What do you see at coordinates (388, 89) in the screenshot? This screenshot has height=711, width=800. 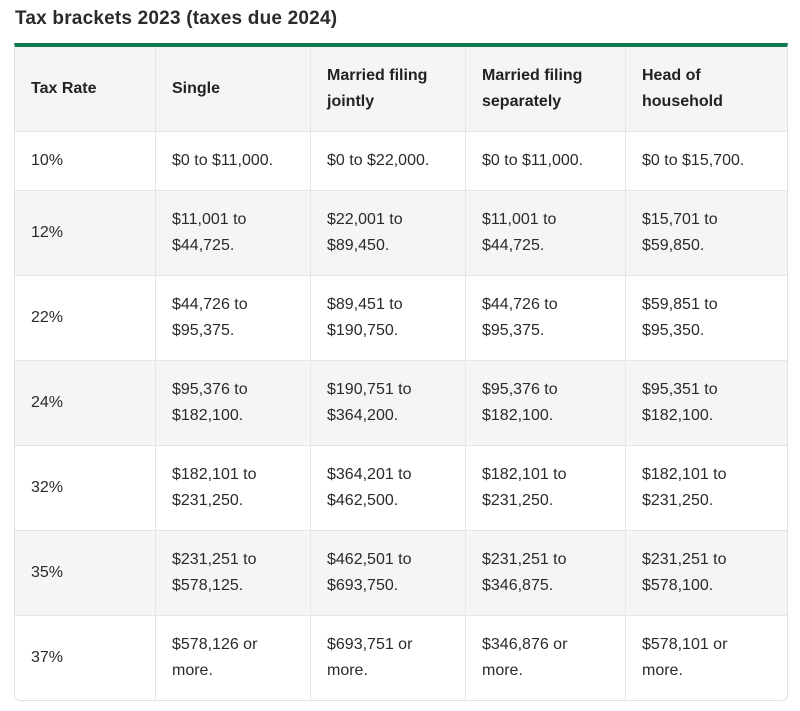 I see `column-header-married-jointly: Married filing jointly` at bounding box center [388, 89].